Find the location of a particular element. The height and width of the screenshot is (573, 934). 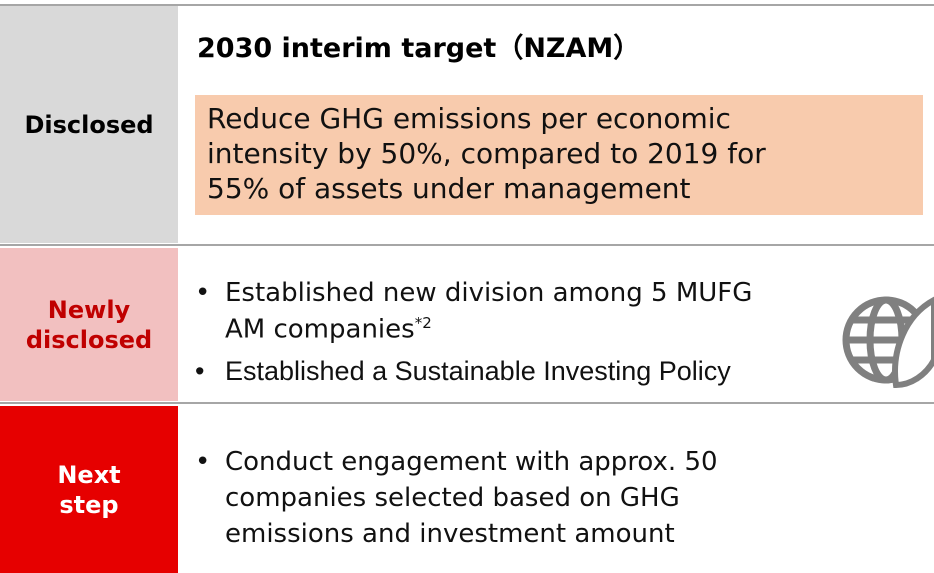

bullet-line: companies selected based on GHG is located at coordinates (452, 498).